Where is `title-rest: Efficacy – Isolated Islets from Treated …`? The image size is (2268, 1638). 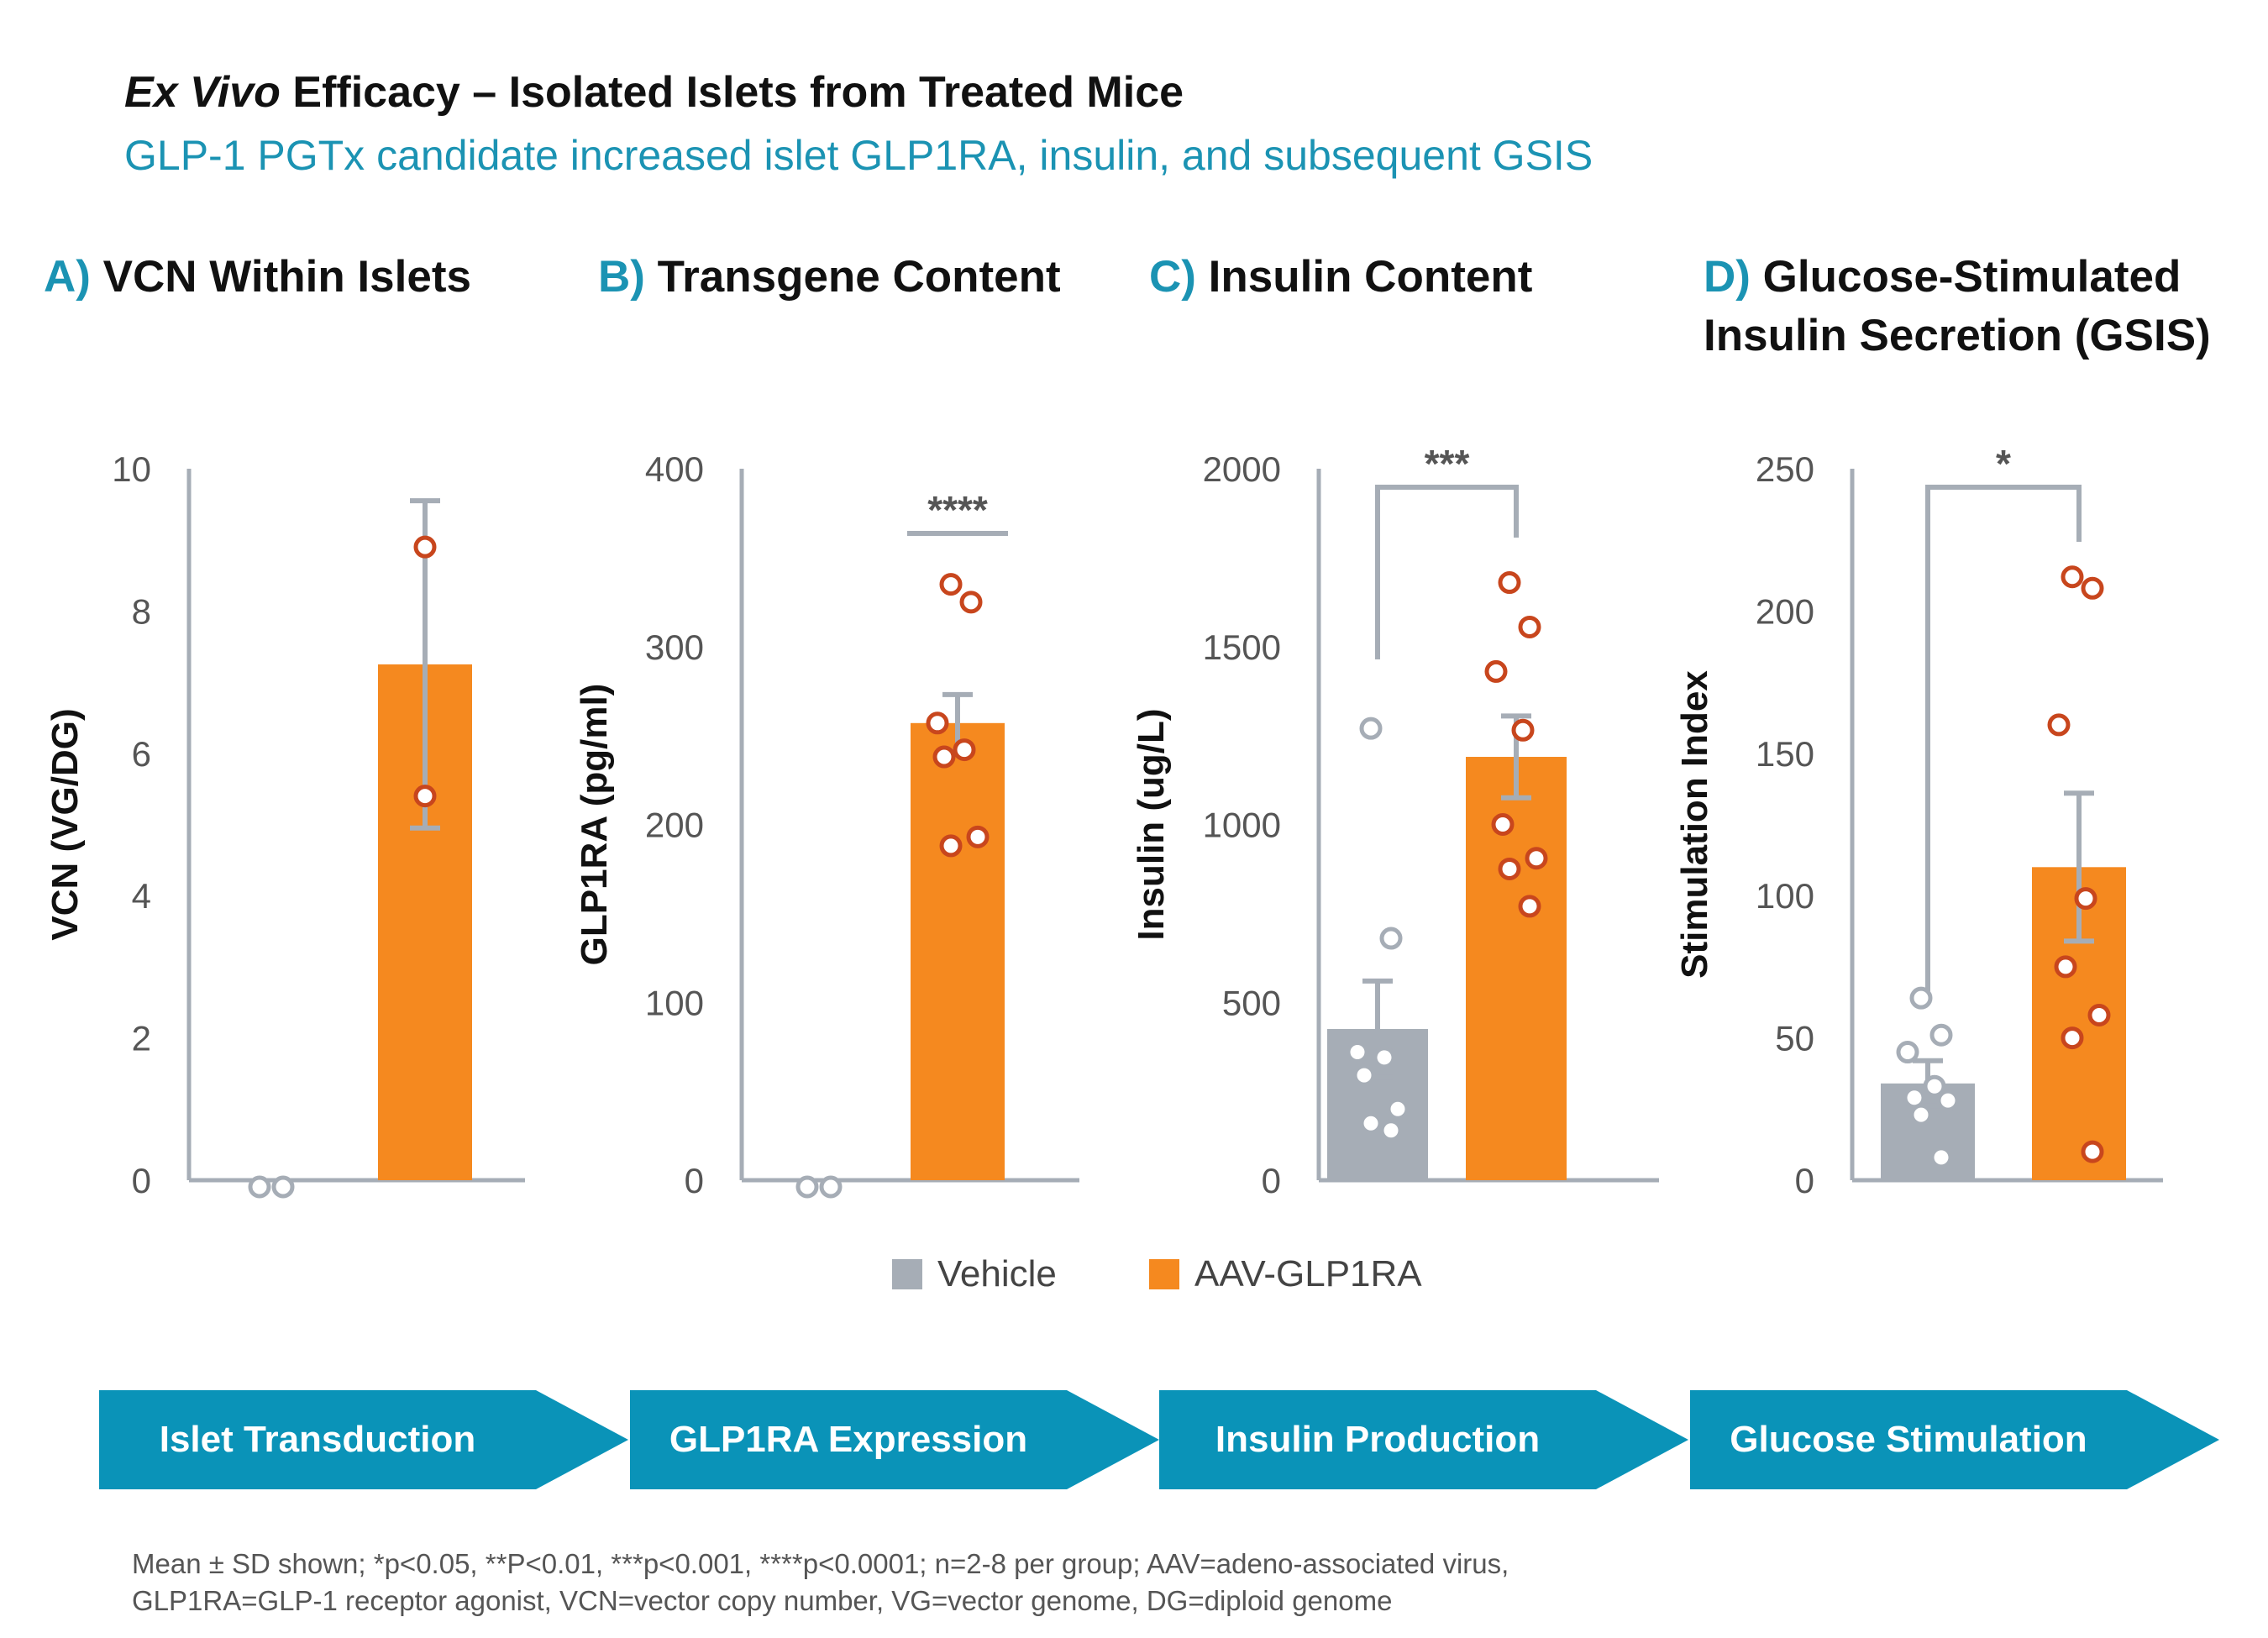 title-rest: Efficacy – Isolated Islets from Treated … is located at coordinates (732, 92).